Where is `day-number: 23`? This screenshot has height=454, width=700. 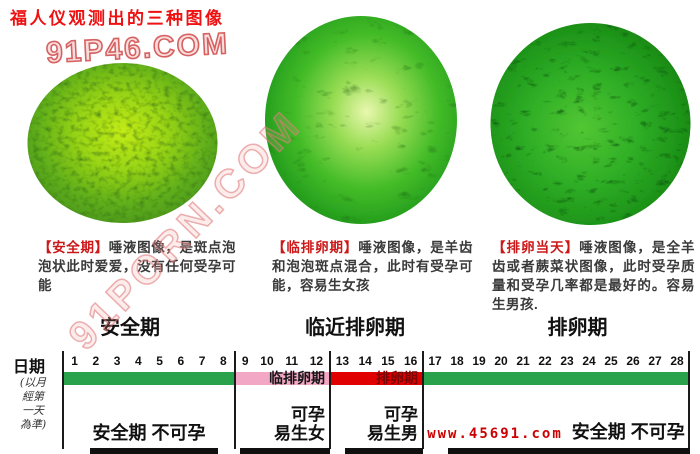
day-number: 23 is located at coordinates (567, 361).